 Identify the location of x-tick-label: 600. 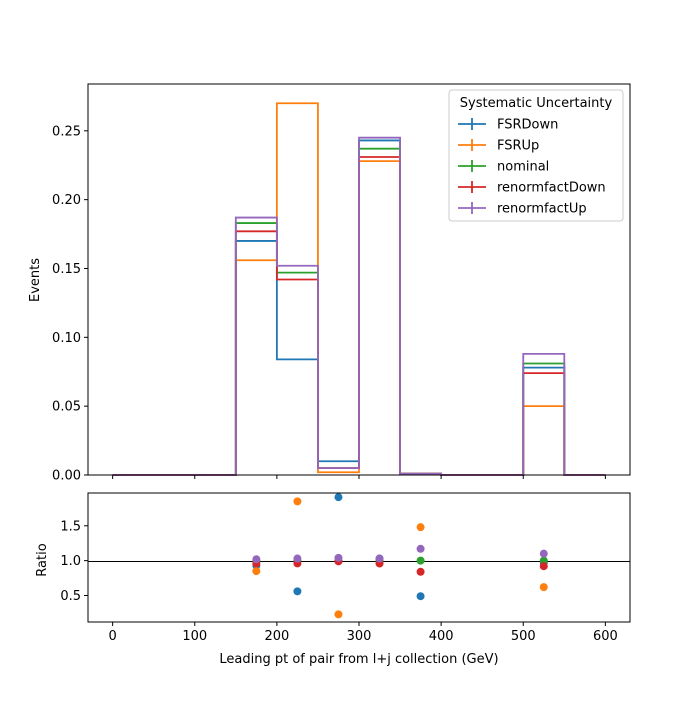
(605, 636).